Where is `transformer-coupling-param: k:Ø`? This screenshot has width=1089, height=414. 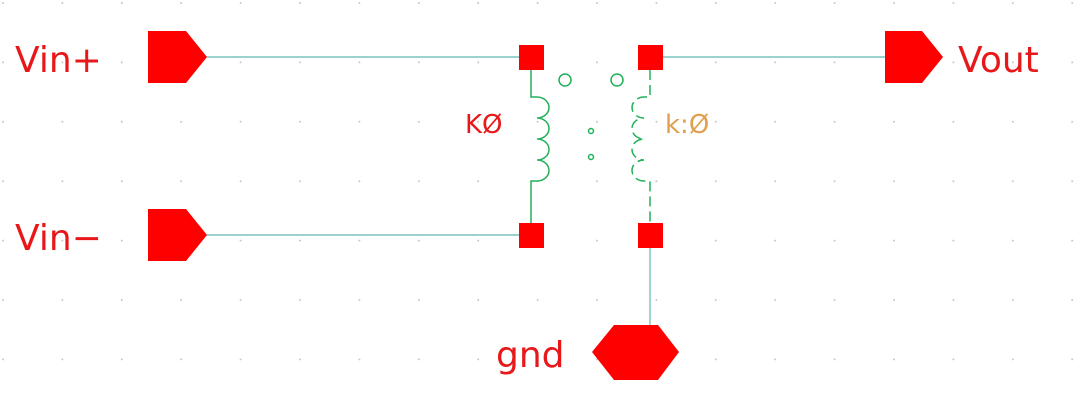 transformer-coupling-param: k:Ø is located at coordinates (687, 125).